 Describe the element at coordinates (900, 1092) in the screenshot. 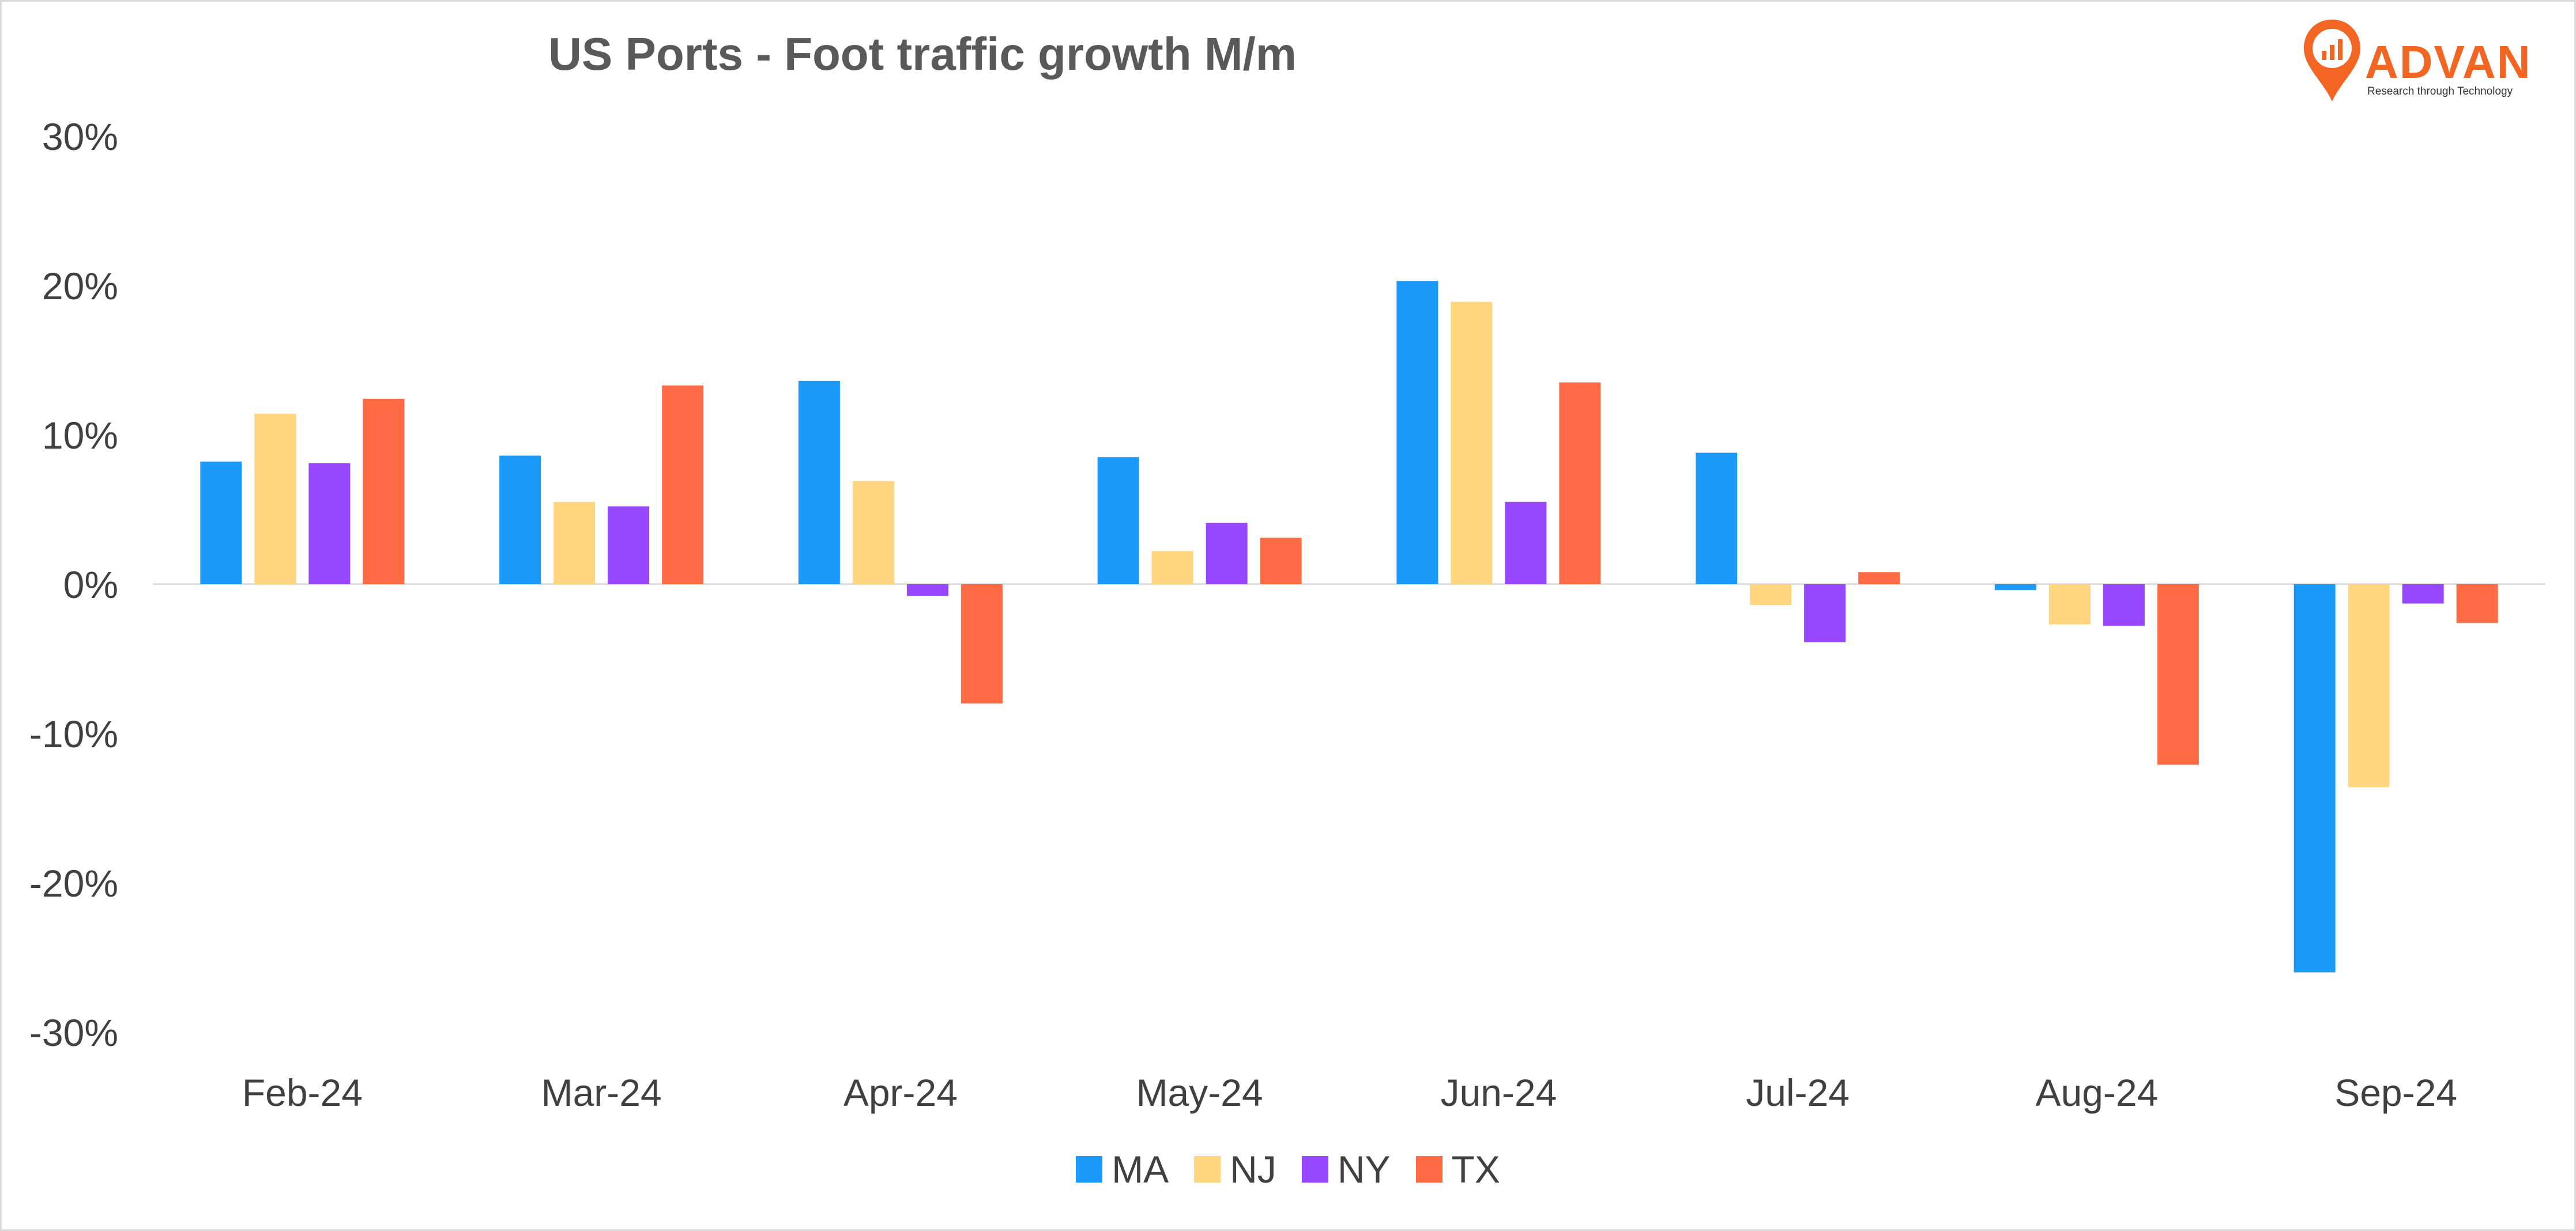

I see `x-tick-label: Apr-24` at that location.